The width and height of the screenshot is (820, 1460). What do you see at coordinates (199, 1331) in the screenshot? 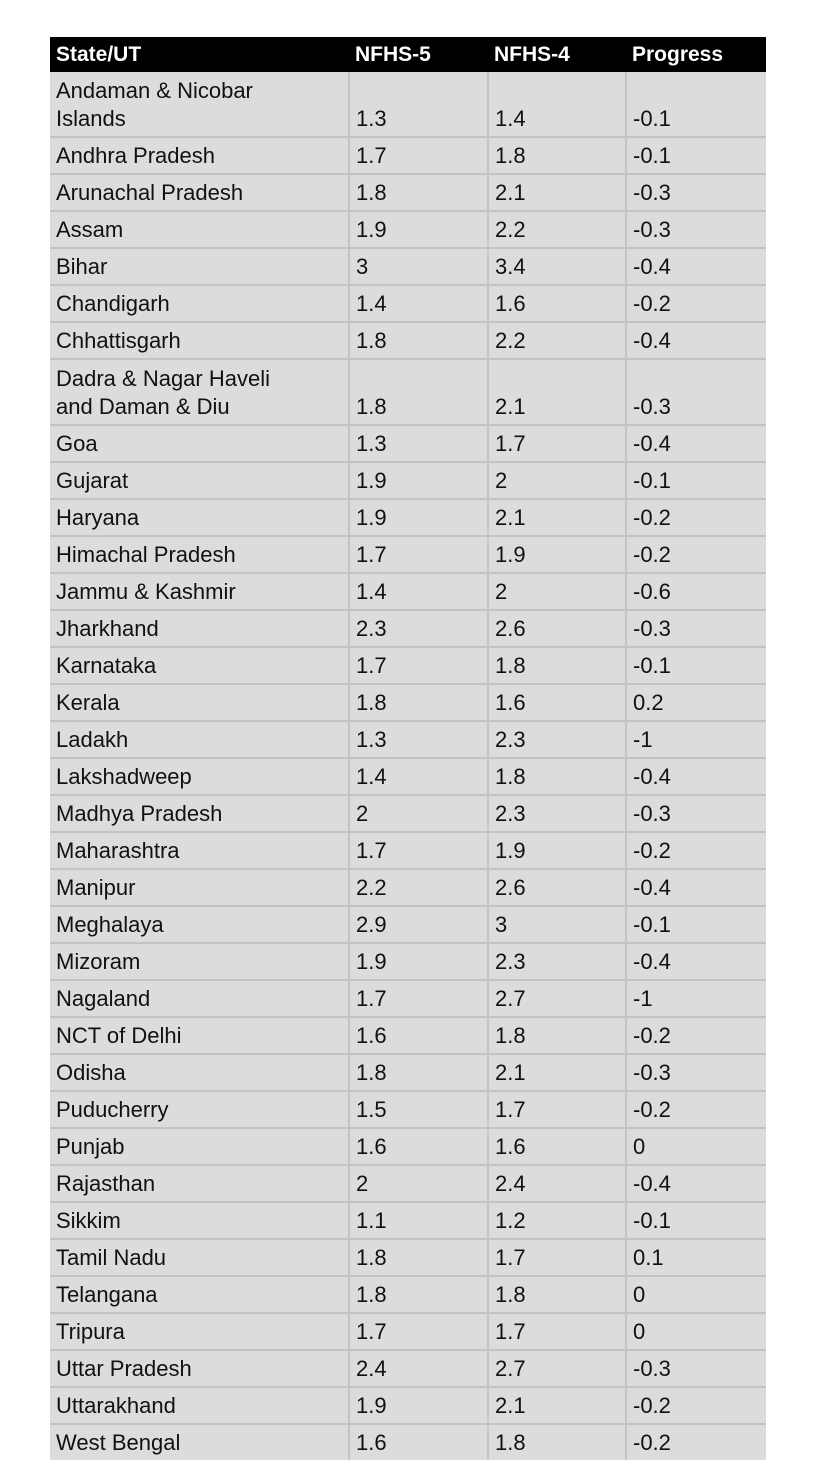
I see `cell-state: Tripura` at bounding box center [199, 1331].